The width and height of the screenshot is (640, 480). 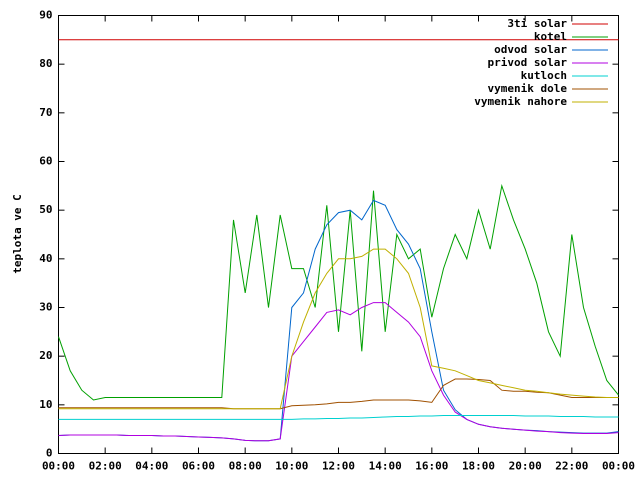 What do you see at coordinates (431, 466) in the screenshot?
I see `x-tick-label: 16:00` at bounding box center [431, 466].